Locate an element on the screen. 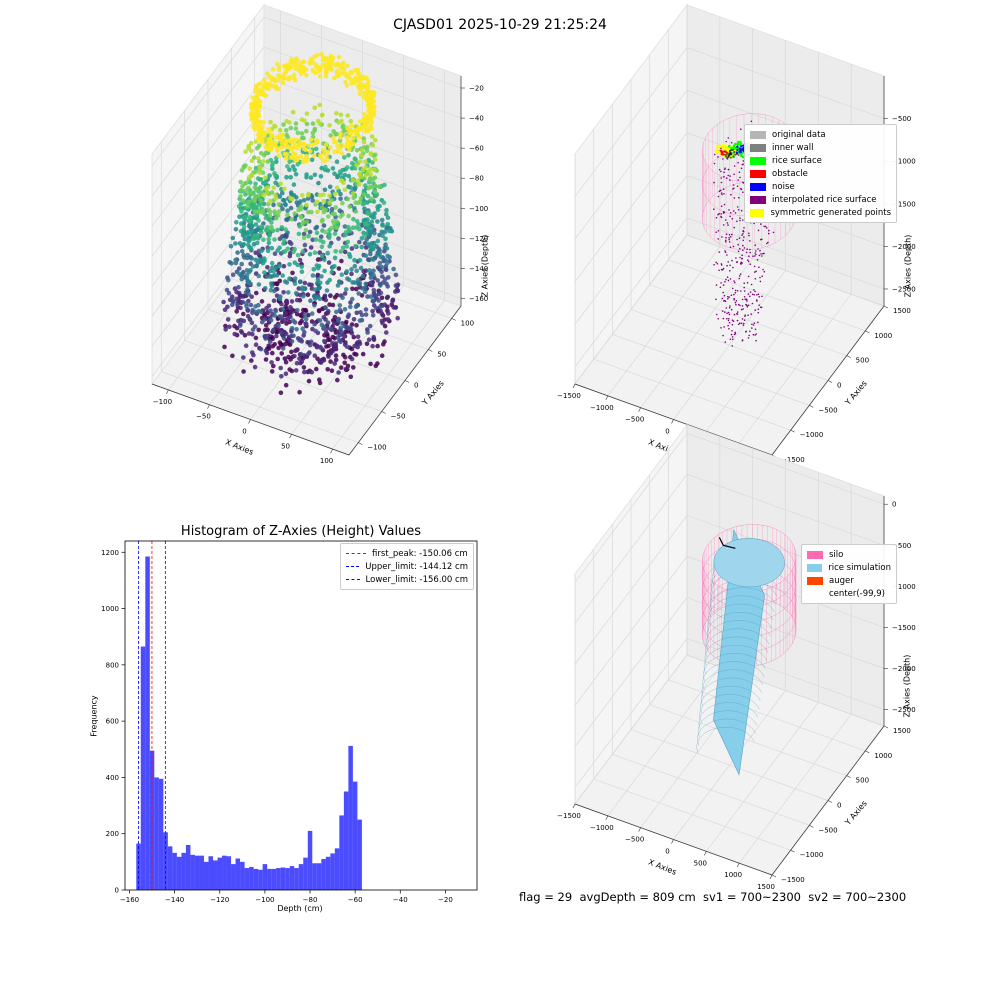 The height and width of the screenshot is (1000, 1000). raw-y-tick is located at coordinates (453, 319).